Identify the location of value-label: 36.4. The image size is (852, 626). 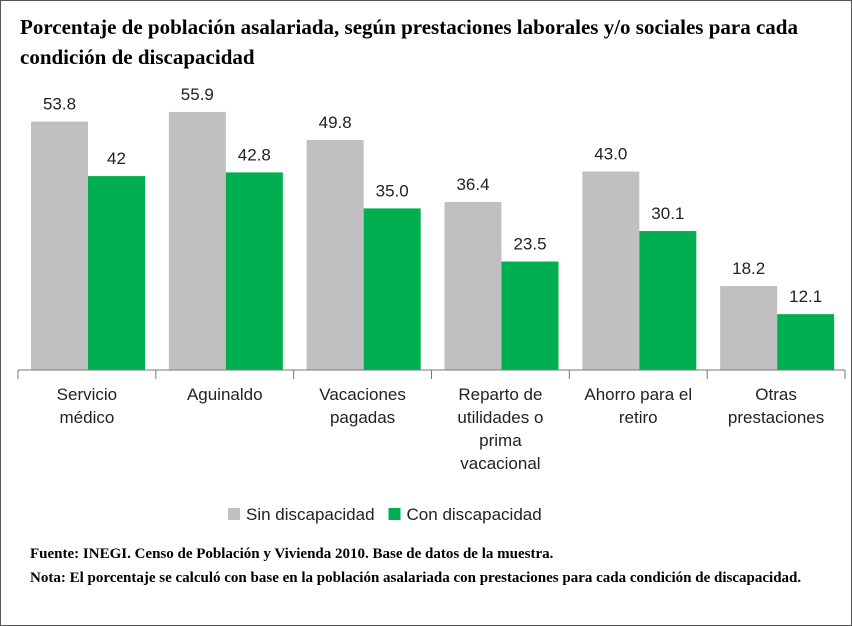
(472, 184).